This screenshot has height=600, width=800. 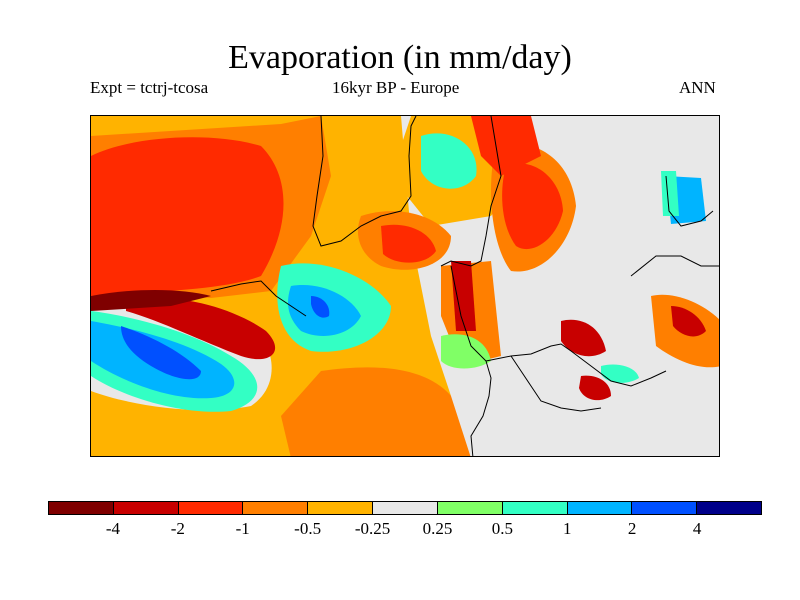 I want to click on colorbar-tick-label: 0.25, so click(x=437, y=528).